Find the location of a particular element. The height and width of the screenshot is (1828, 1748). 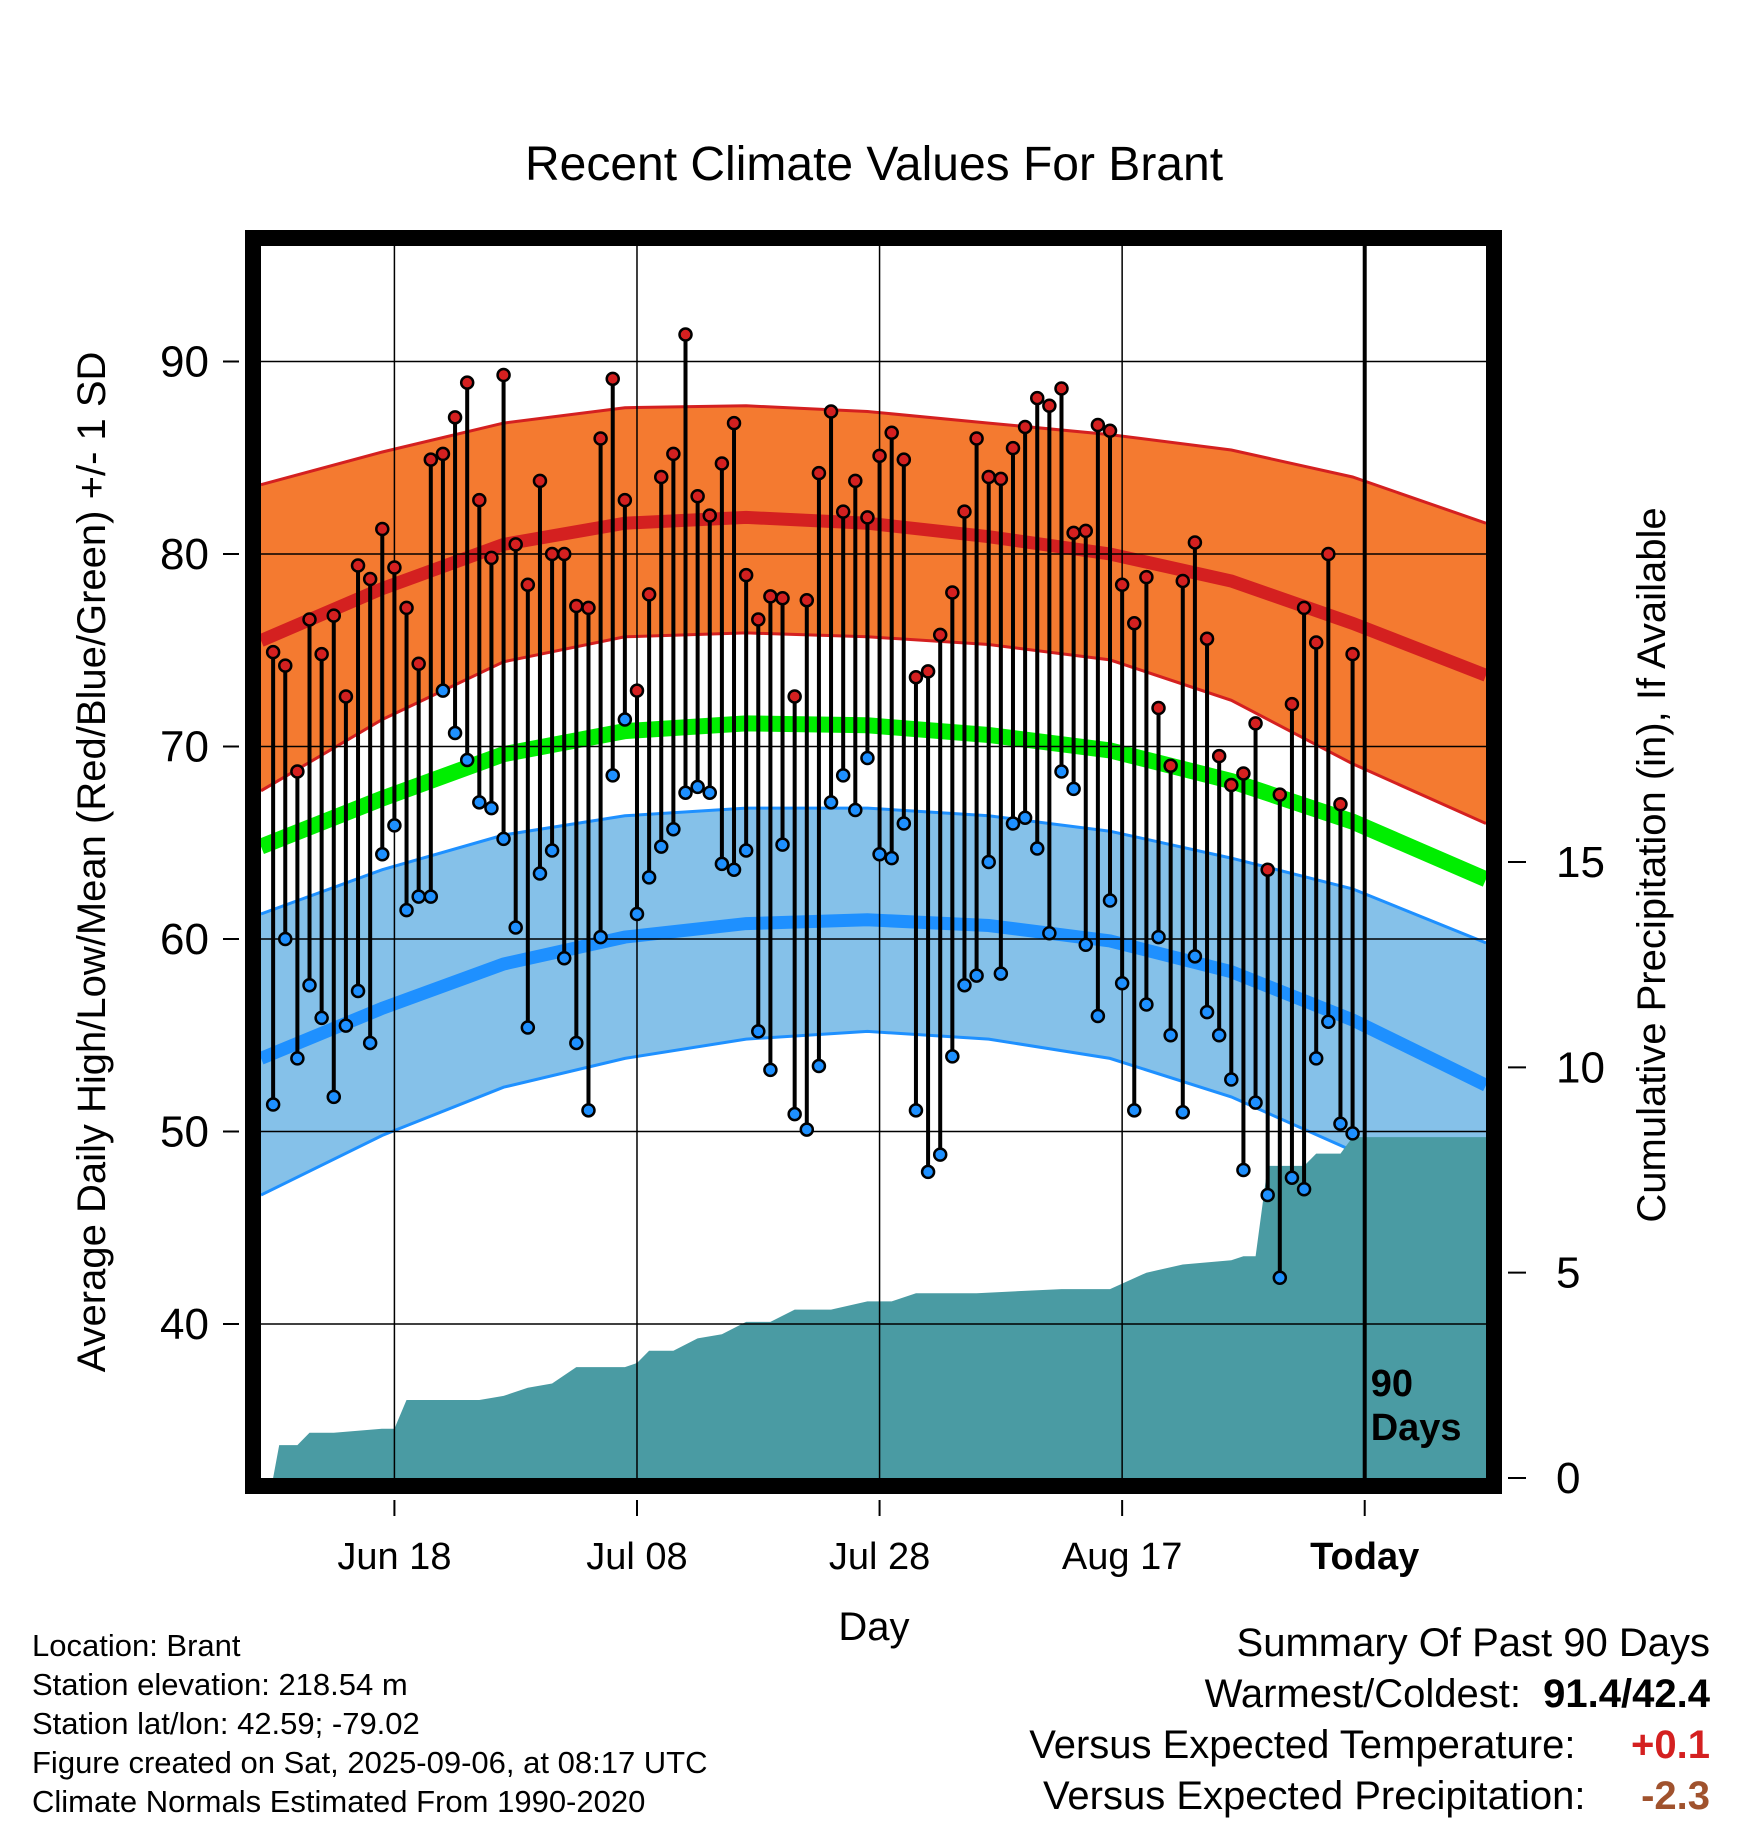

normal-low-mean-line is located at coordinates (873, 1002).